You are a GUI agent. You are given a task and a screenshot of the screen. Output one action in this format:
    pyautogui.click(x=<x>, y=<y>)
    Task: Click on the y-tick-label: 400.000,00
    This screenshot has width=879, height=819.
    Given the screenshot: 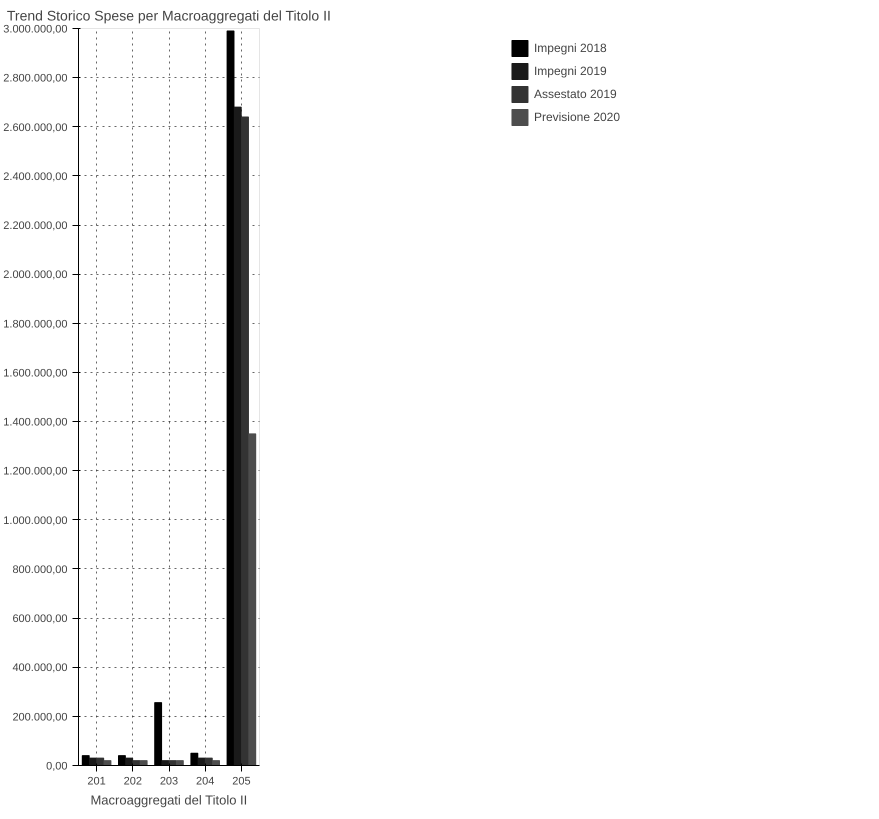 What is the action you would take?
    pyautogui.click(x=40, y=668)
    